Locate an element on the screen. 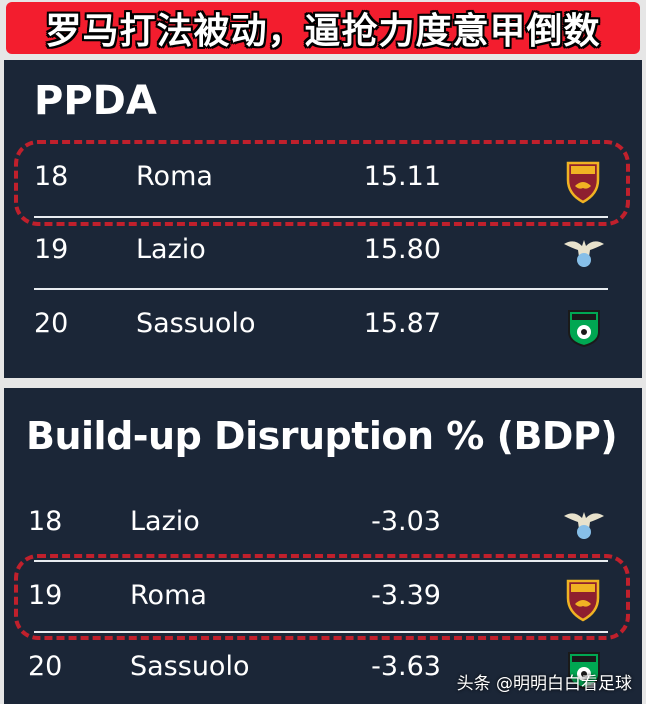 The width and height of the screenshot is (646, 704). value-cell: -3.63 is located at coordinates (406, 666).